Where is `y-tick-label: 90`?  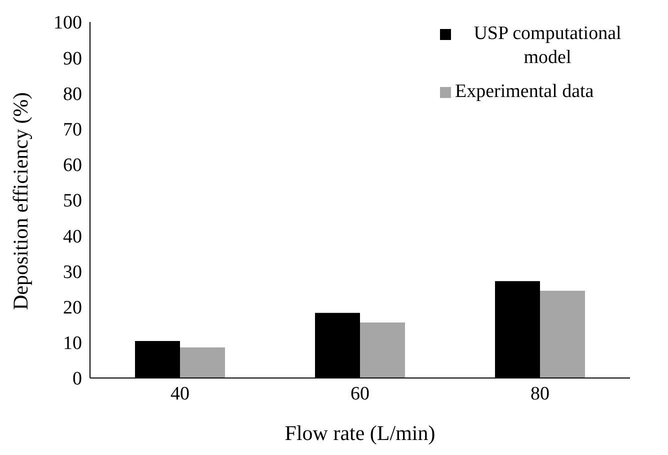
y-tick-label: 90 is located at coordinates (72, 59).